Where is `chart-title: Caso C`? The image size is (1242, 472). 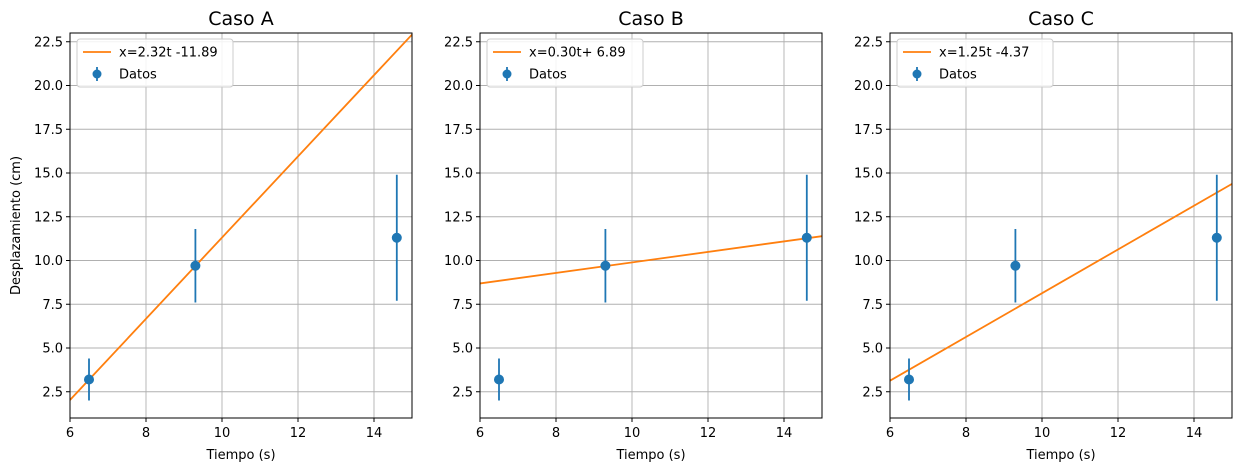
chart-title: Caso C is located at coordinates (1061, 19).